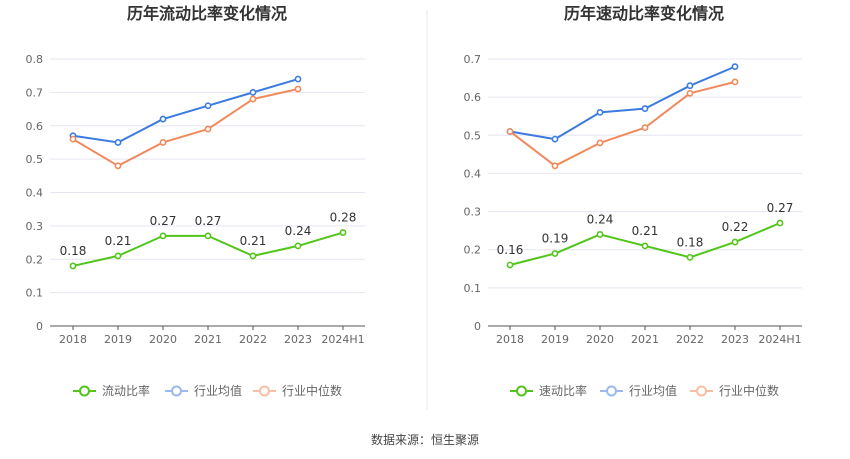 This screenshot has height=459, width=850. What do you see at coordinates (555, 239) in the screenshot?
I see `data-label: 0.19` at bounding box center [555, 239].